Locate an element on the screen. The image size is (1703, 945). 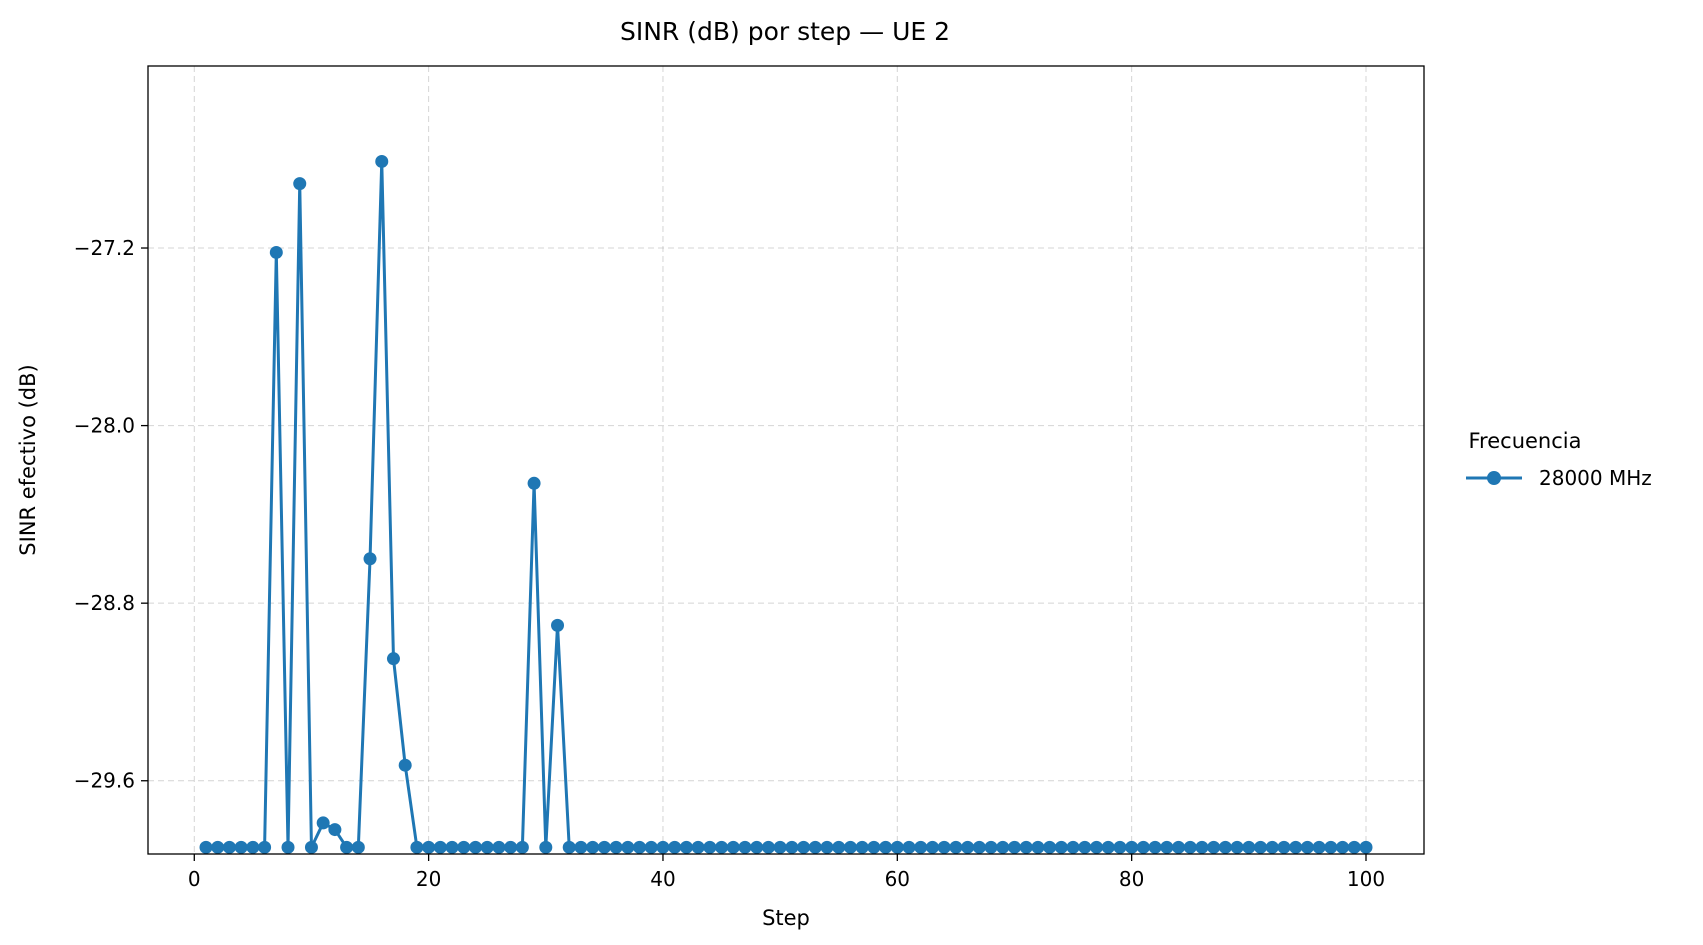
y-tick-label: −28.0 is located at coordinates (104, 426).